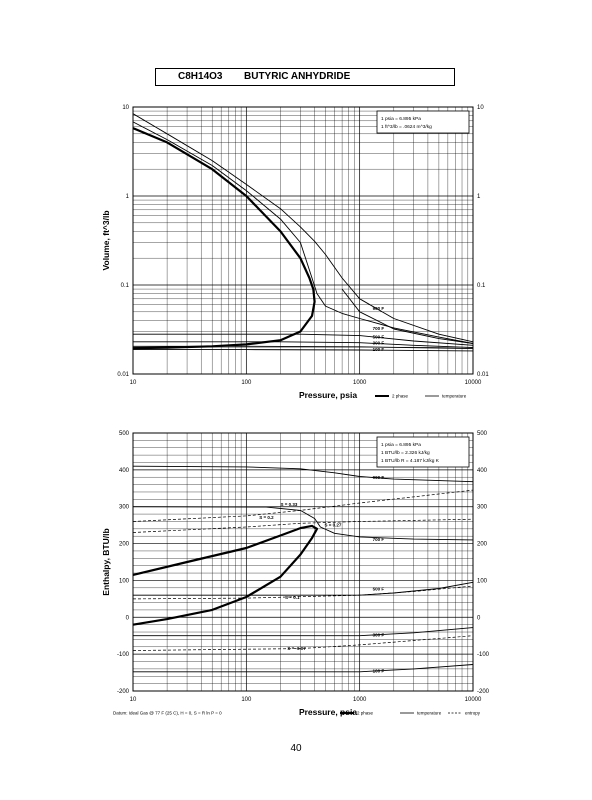  I want to click on chart2-curve-label: 100 F, so click(379, 670).